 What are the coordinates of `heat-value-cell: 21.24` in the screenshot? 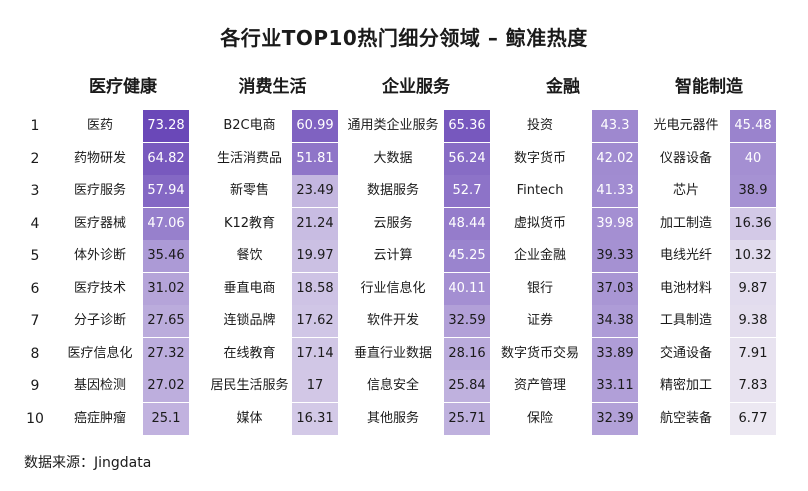 It's located at (315, 223).